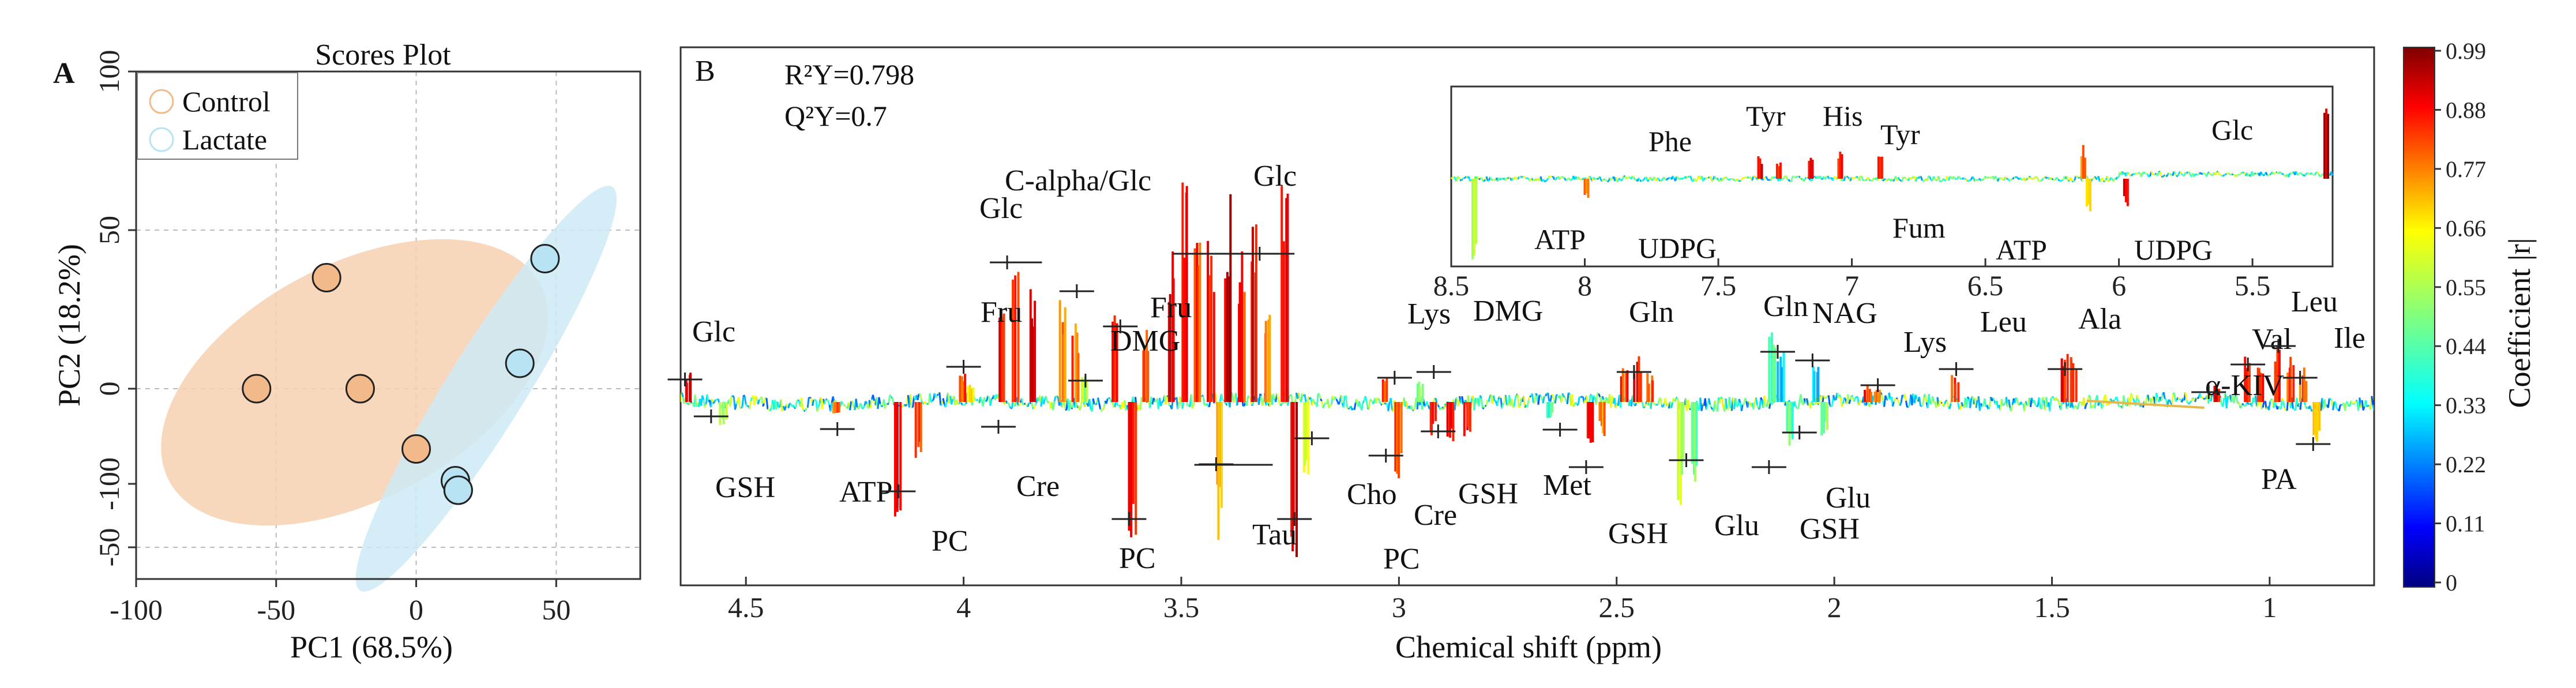 This screenshot has width=2576, height=688. I want to click on annotation-label: Gln, so click(1786, 306).